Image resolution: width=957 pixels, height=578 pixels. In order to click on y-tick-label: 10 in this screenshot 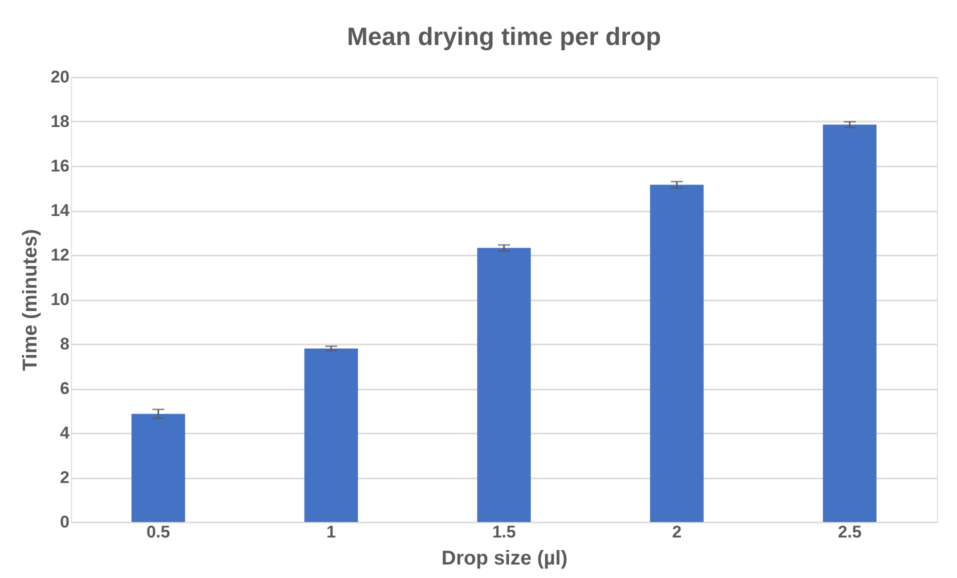, I will do `click(60, 299)`.